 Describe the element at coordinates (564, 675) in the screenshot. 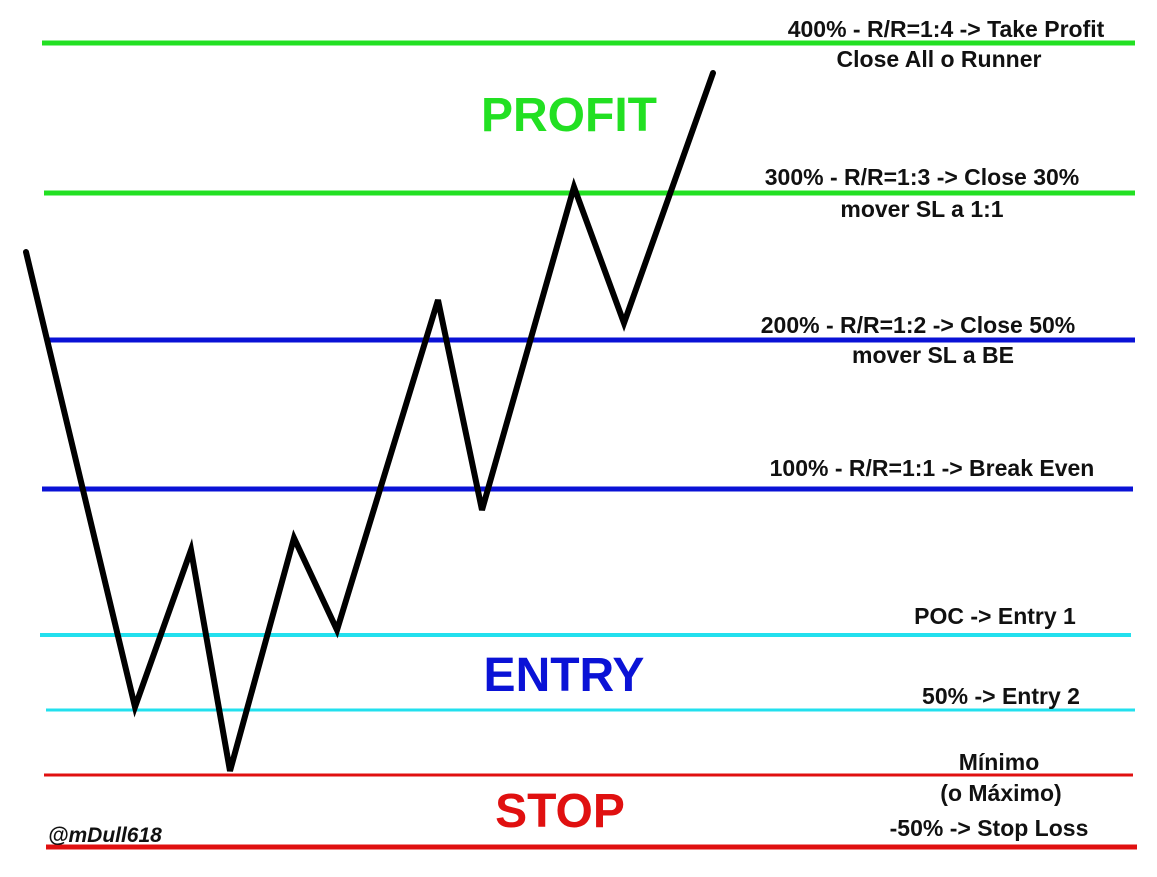

I see `entry-zone-label: ENTRY` at that location.